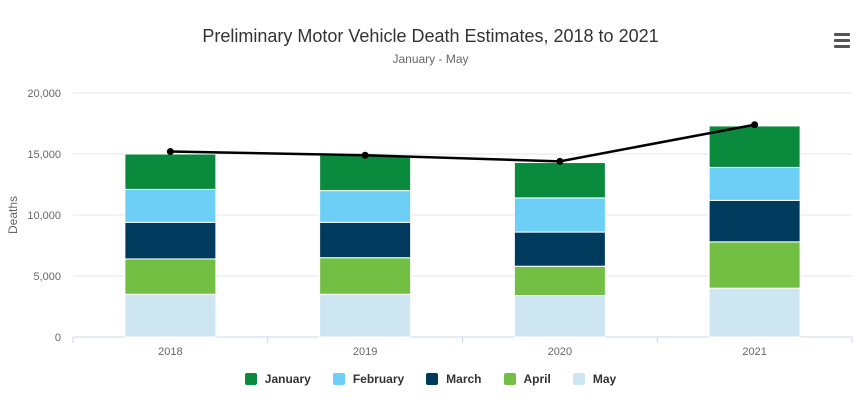 This screenshot has height=405, width=861. What do you see at coordinates (464, 379) in the screenshot?
I see `legend-label: March` at bounding box center [464, 379].